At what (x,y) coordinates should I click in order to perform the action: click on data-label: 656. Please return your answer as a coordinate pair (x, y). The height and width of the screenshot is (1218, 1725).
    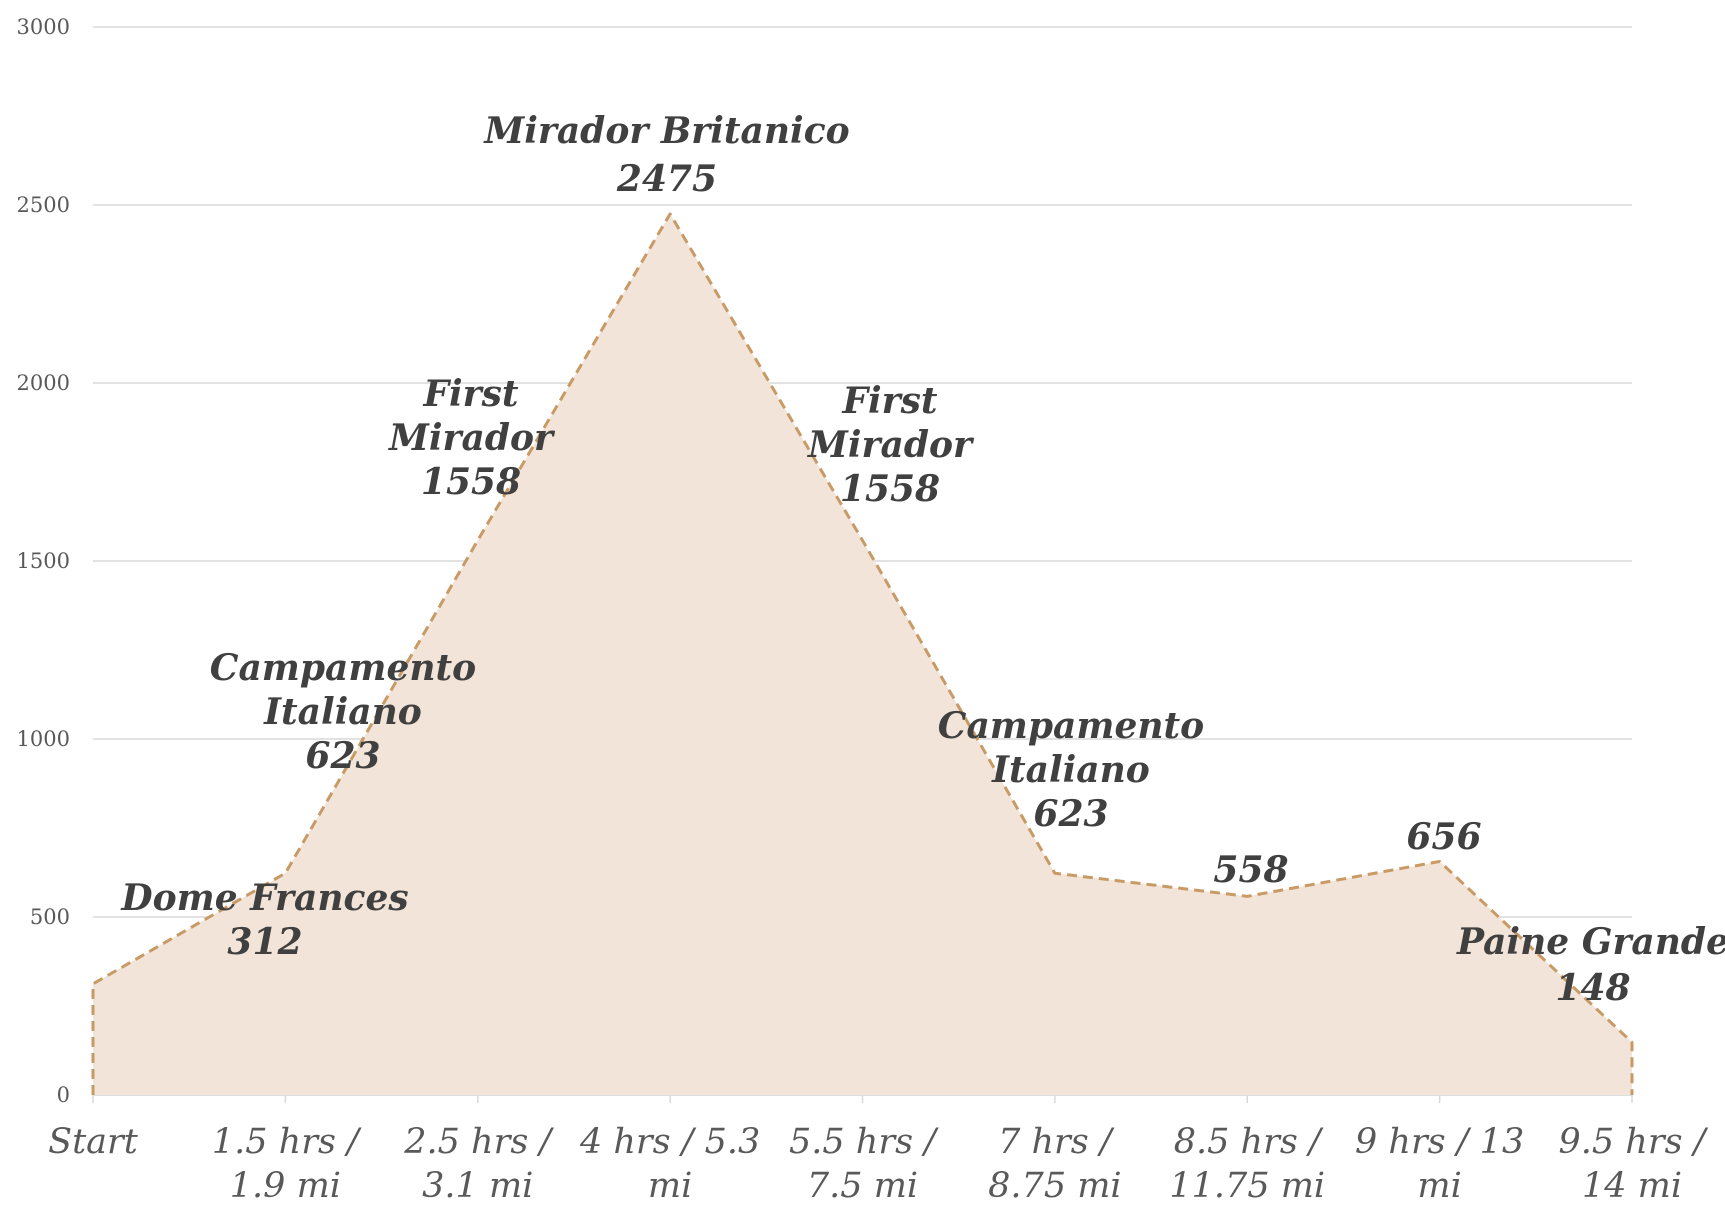
    Looking at the image, I should click on (1443, 837).